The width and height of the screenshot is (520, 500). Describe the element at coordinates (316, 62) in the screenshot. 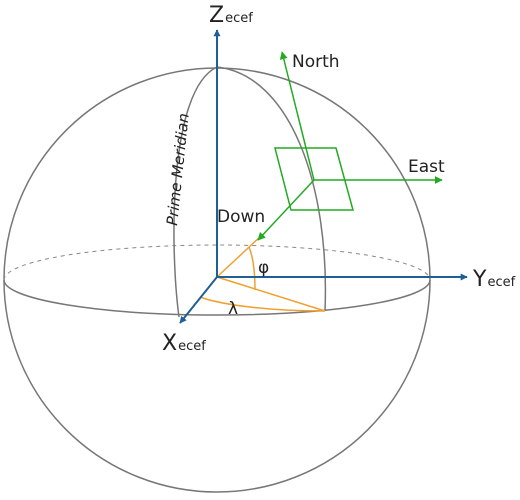

I see `north-label: North` at that location.